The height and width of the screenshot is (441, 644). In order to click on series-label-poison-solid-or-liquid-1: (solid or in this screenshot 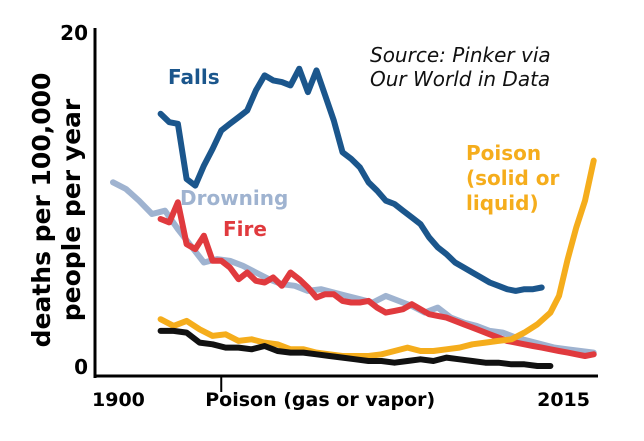, I will do `click(513, 178)`.